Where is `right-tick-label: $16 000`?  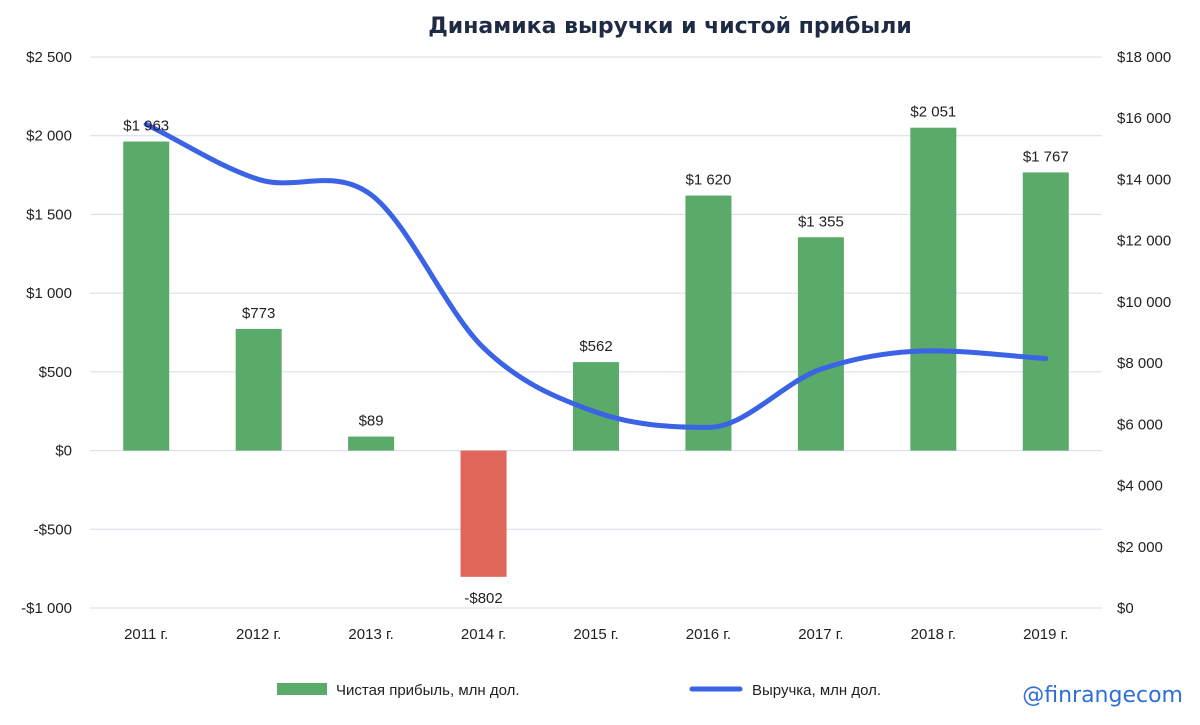
right-tick-label: $16 000 is located at coordinates (1144, 118).